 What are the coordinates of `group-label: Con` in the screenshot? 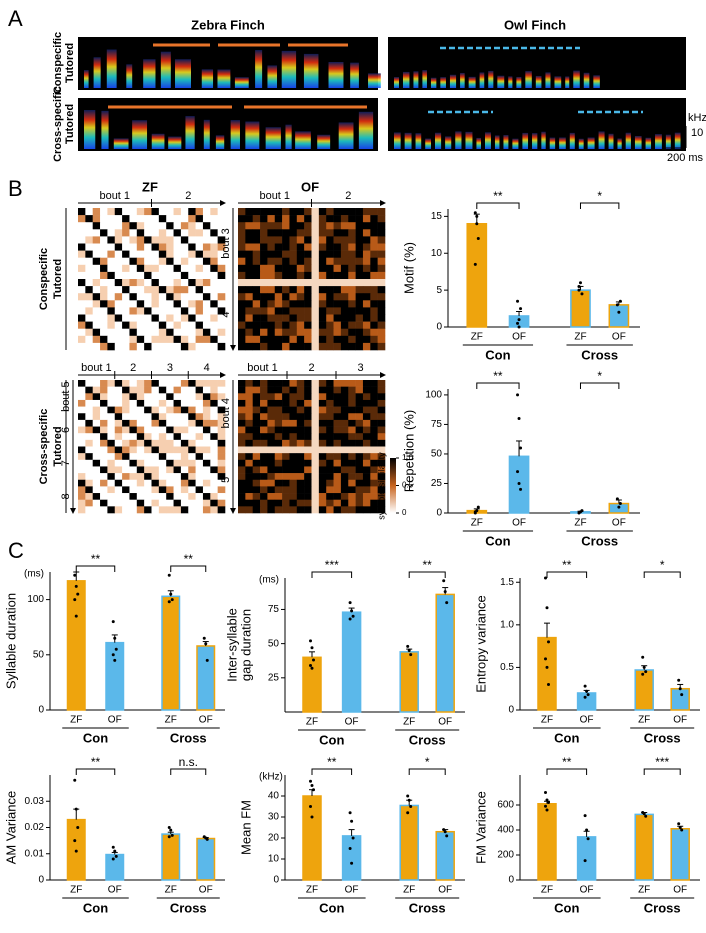 It's located at (95, 907).